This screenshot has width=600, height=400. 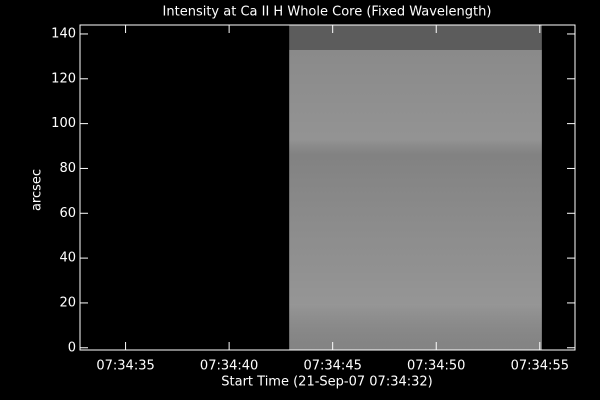 What do you see at coordinates (332, 366) in the screenshot?
I see `x-tick-label: 07:34:45` at bounding box center [332, 366].